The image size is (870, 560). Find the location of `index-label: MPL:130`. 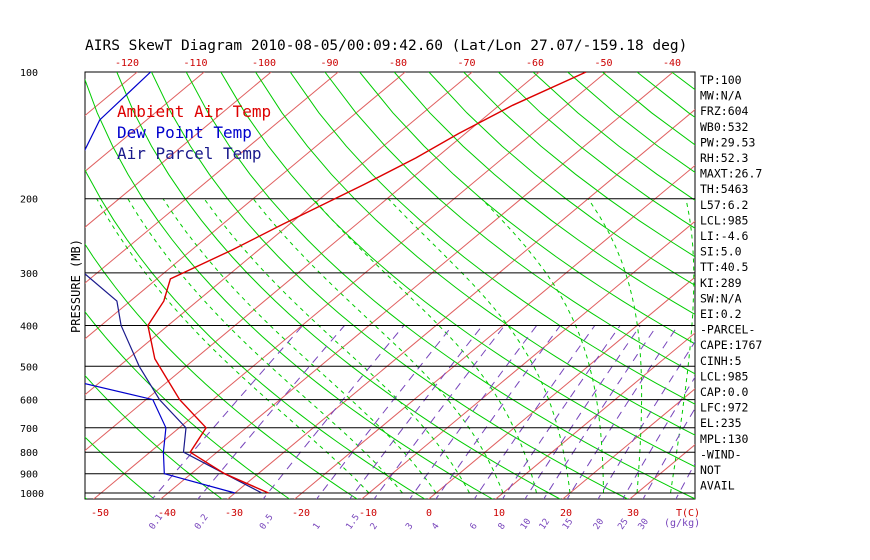

index-label: MPL:130 is located at coordinates (724, 439).